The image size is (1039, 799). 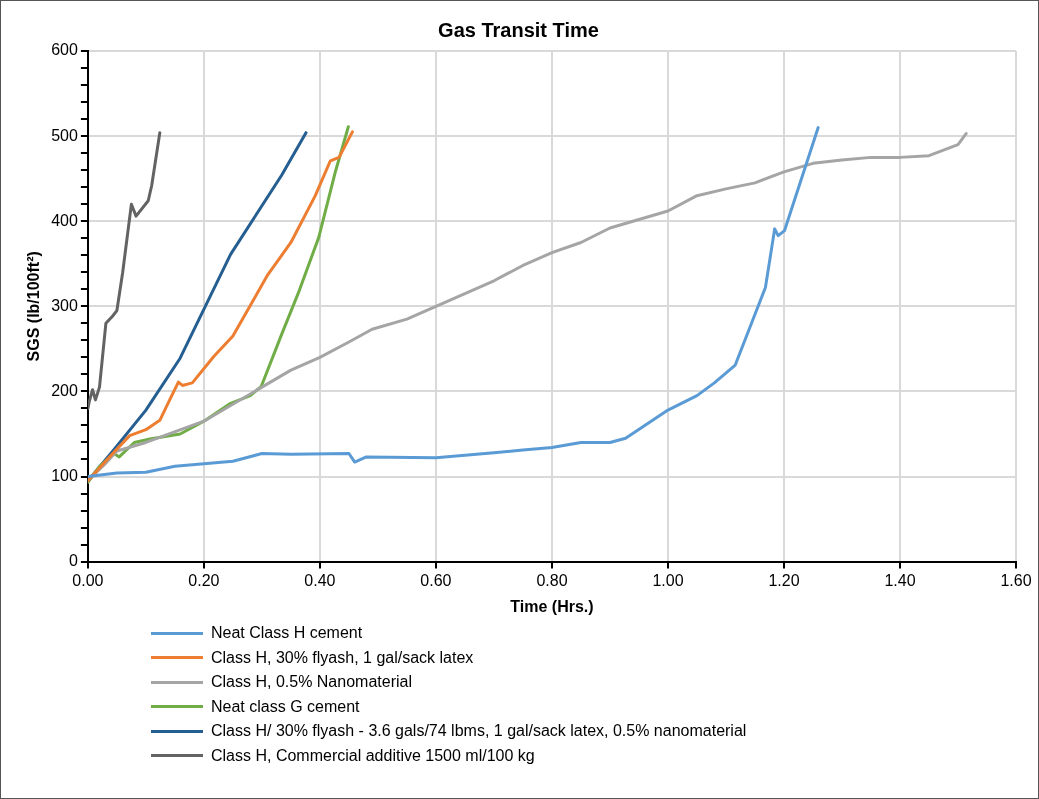 What do you see at coordinates (204, 580) in the screenshot?
I see `x-tick-label: 0.20` at bounding box center [204, 580].